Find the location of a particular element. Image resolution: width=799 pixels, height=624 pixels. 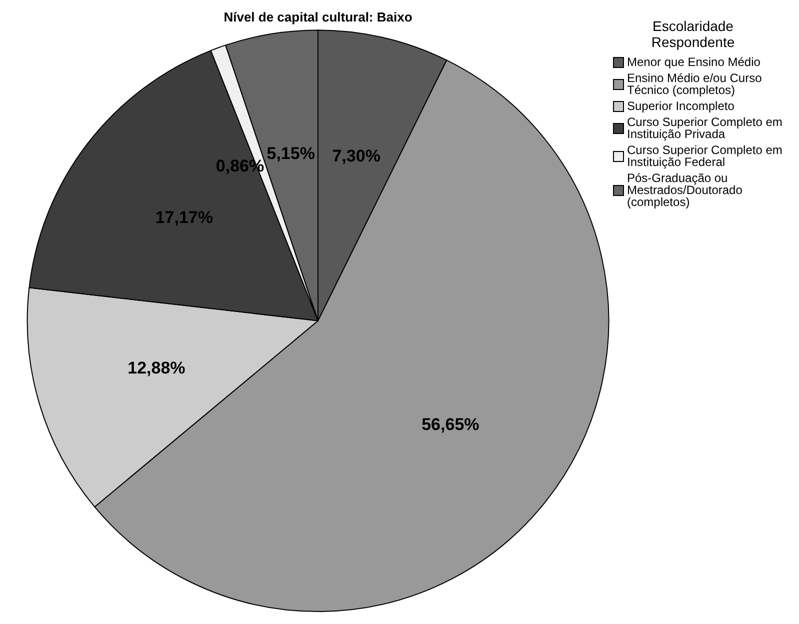

legend-label: Ensino Médio e/ou Curso Técnico (completos) is located at coordinates (695, 84).